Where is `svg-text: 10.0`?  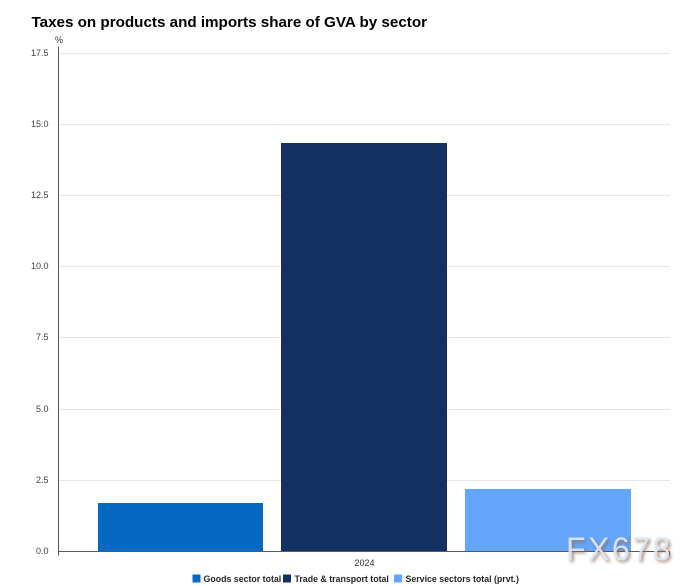
svg-text: 10.0 is located at coordinates (40, 266).